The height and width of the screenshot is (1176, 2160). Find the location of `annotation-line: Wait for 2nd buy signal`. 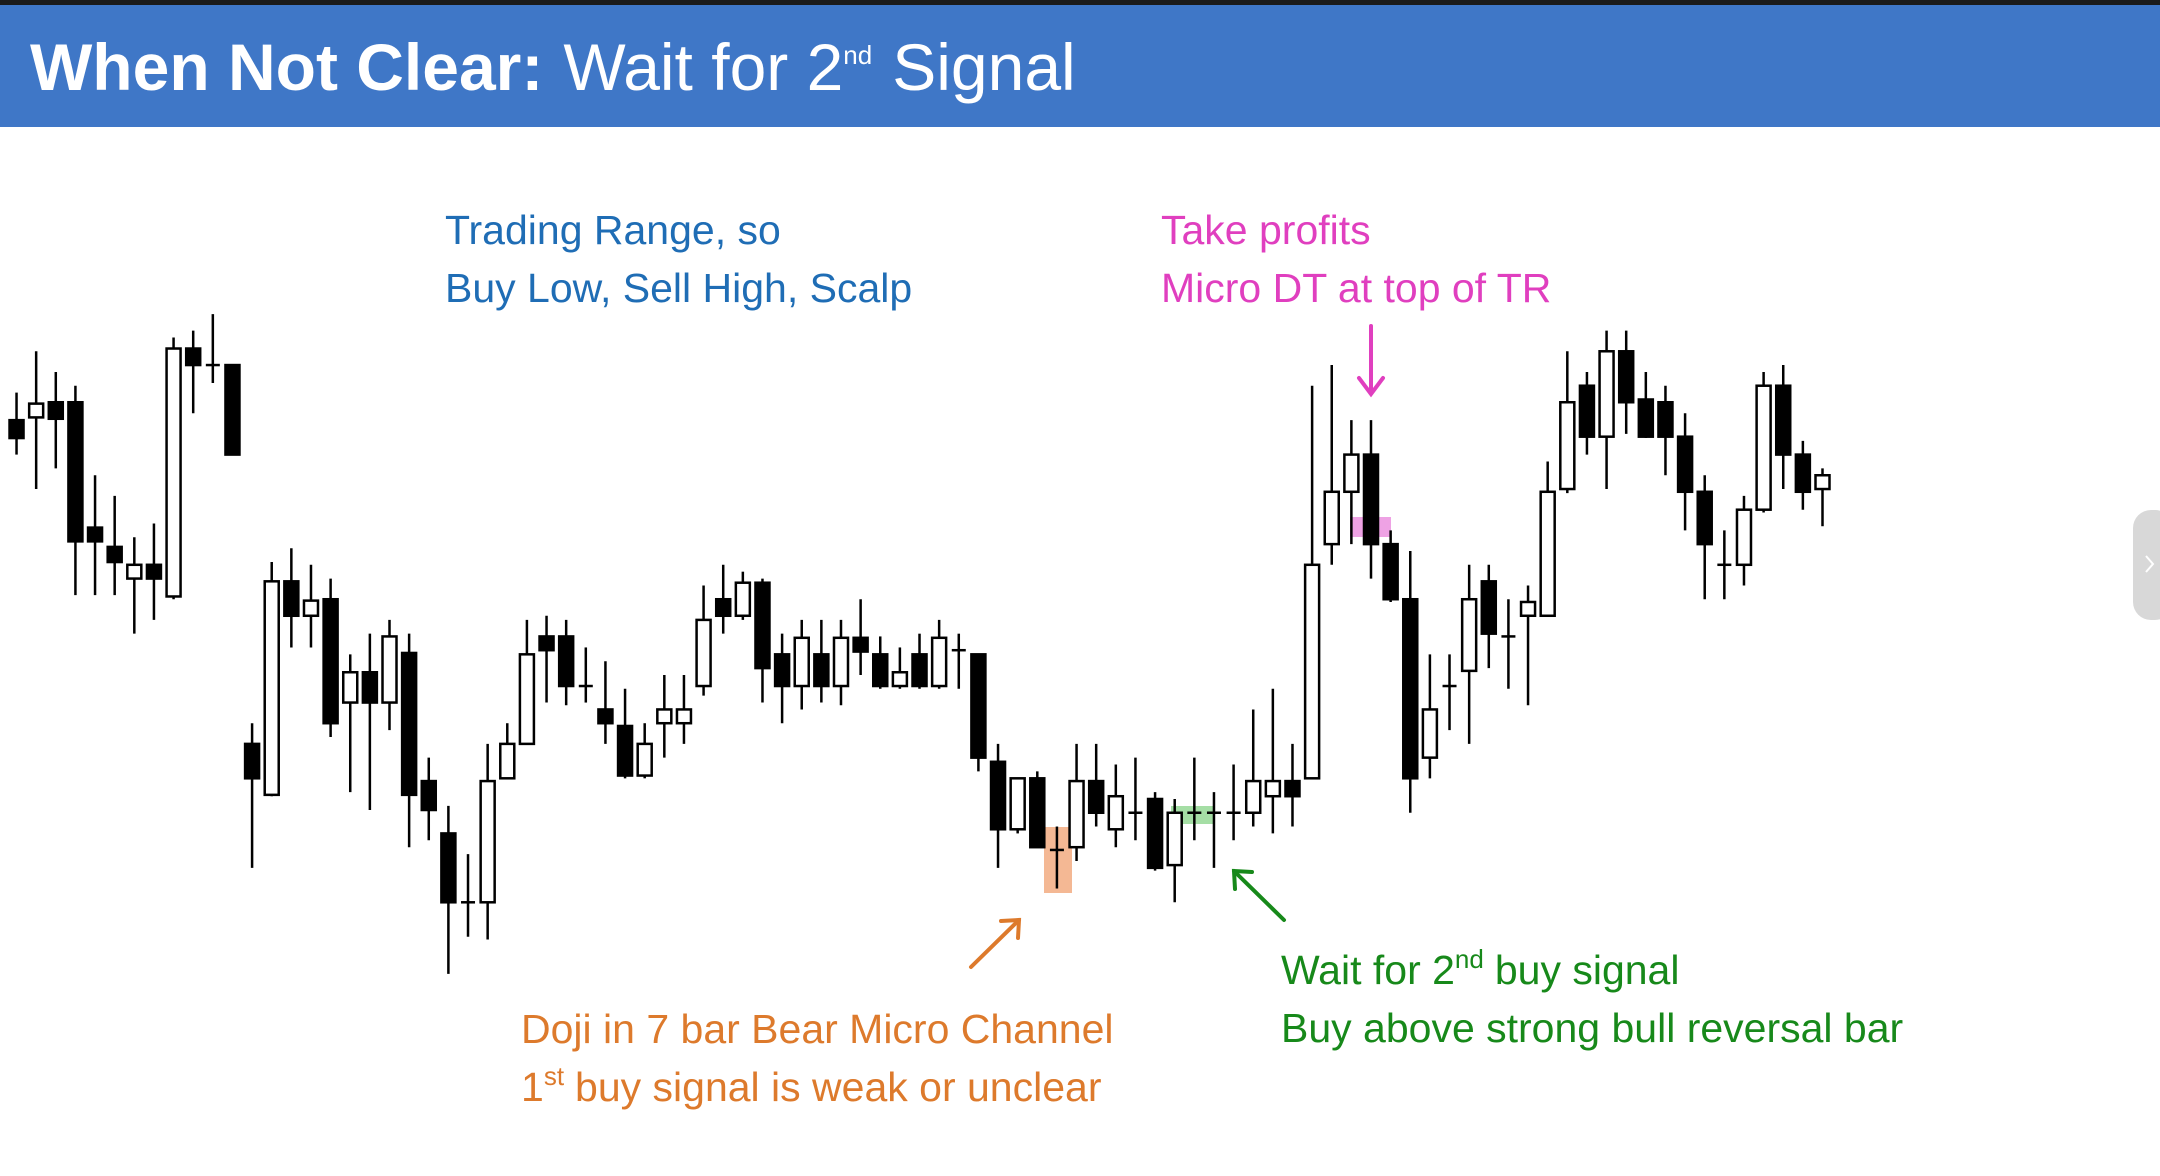

annotation-line: Wait for 2nd buy signal is located at coordinates (1480, 968).